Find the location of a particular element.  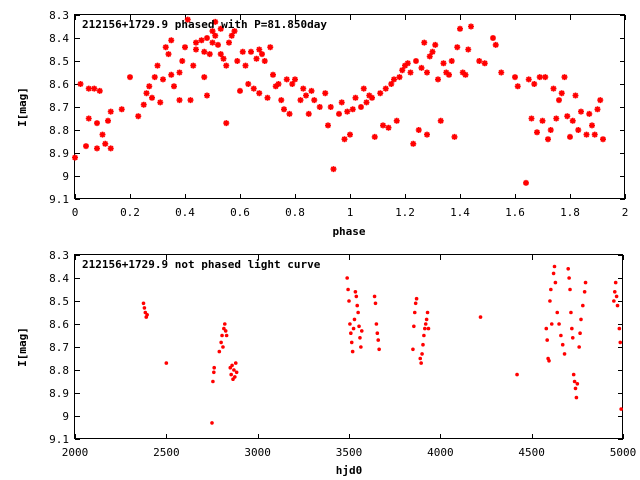

unphased-xtick-label: 2000 is located at coordinates (75, 452).